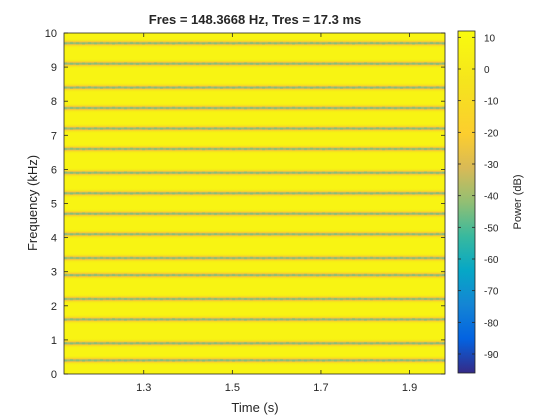  Describe the element at coordinates (491, 228) in the screenshot. I see `colorbar-tick-label: -50` at that location.